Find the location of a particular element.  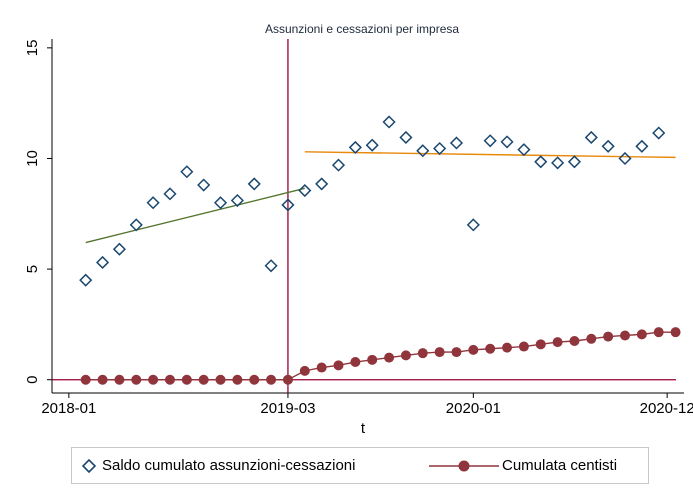

y-tick-label: 15 is located at coordinates (32, 48).